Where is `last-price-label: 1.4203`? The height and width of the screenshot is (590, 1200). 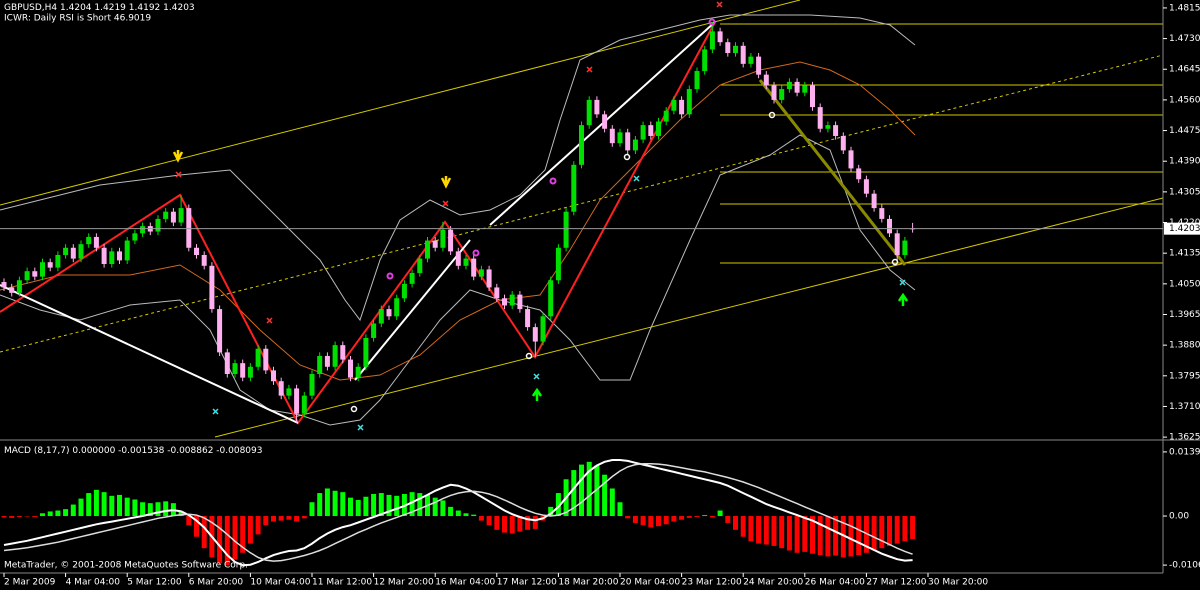
last-price-label: 1.4203 is located at coordinates (1184, 229).